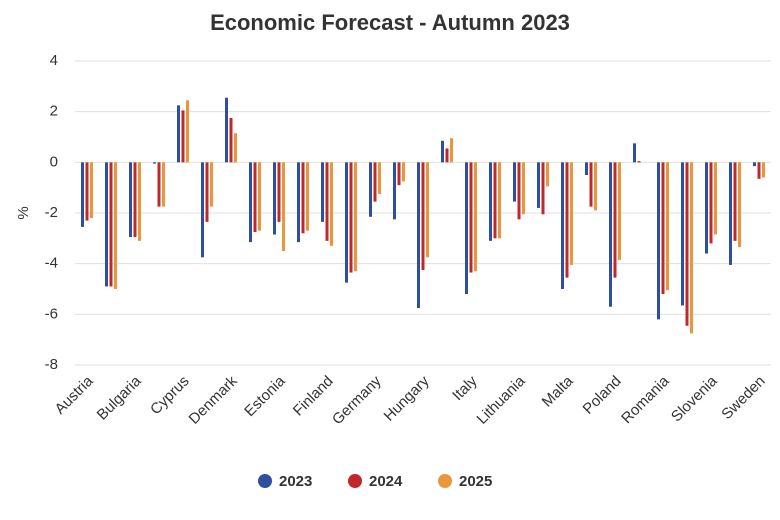 This screenshot has height=520, width=780. Describe the element at coordinates (23, 212) in the screenshot. I see `y-axis-label: %` at that location.